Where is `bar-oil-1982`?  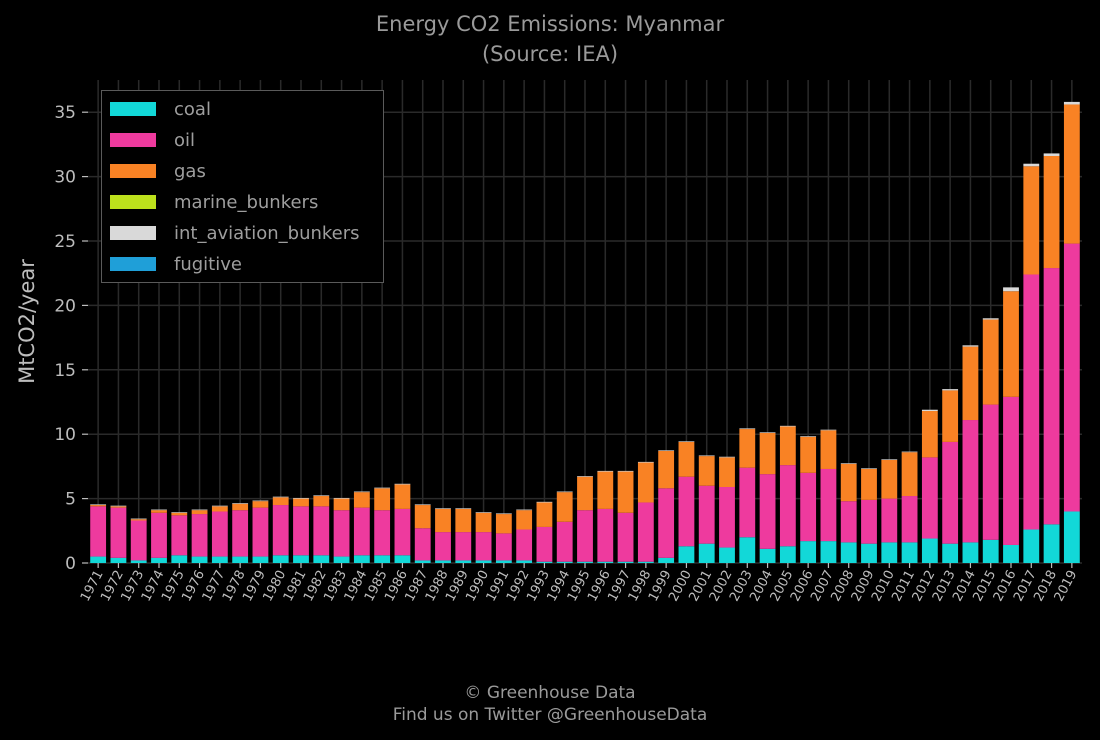 bar-oil-1982 is located at coordinates (321, 531).